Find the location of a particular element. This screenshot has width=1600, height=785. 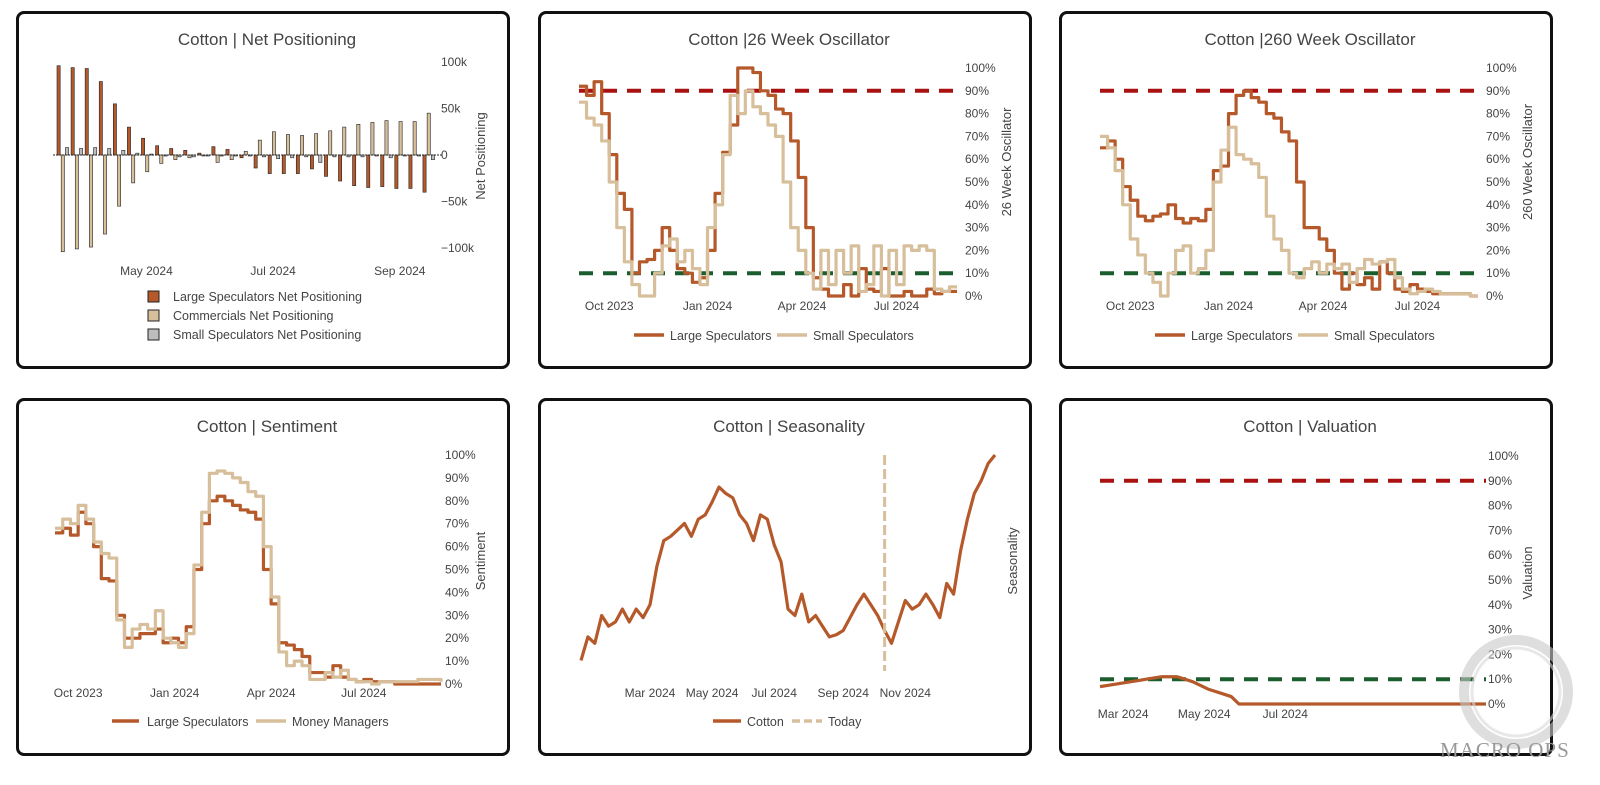

y-axis-label: 260 Week Oscillator is located at coordinates (1527, 161).